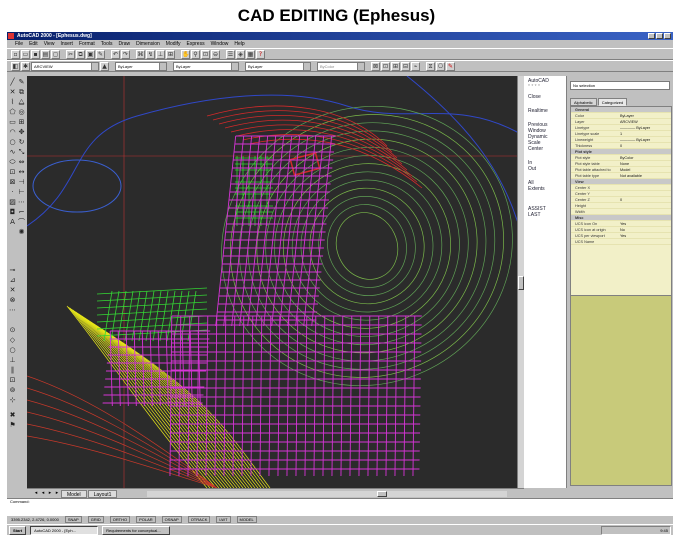 This screenshot has height=535, width=673. I want to click on polygon-icon: ⬠, so click(12, 112).